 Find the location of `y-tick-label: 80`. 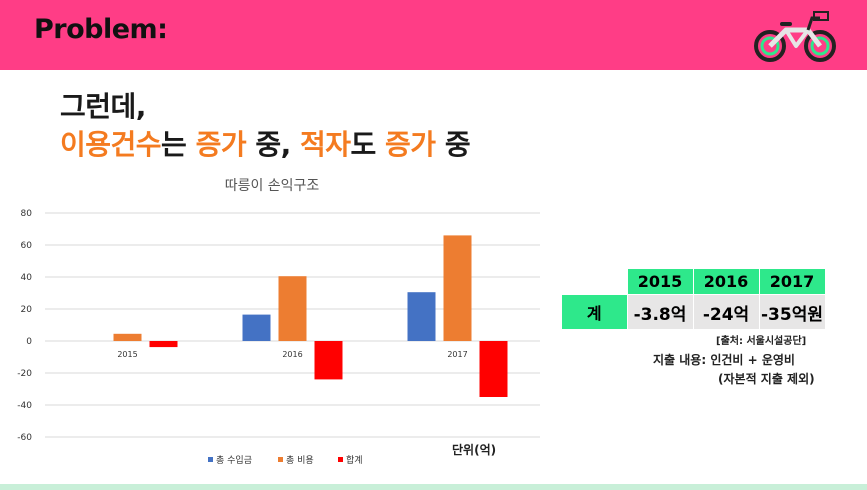

y-tick-label: 80 is located at coordinates (27, 214).